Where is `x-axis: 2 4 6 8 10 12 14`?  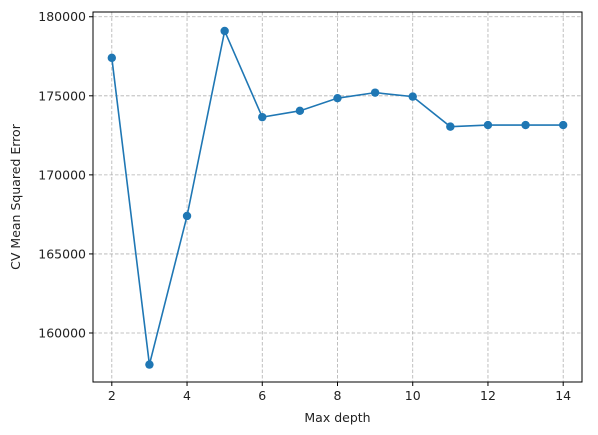 x-axis: 2 4 6 8 10 12 14 is located at coordinates (339, 392).